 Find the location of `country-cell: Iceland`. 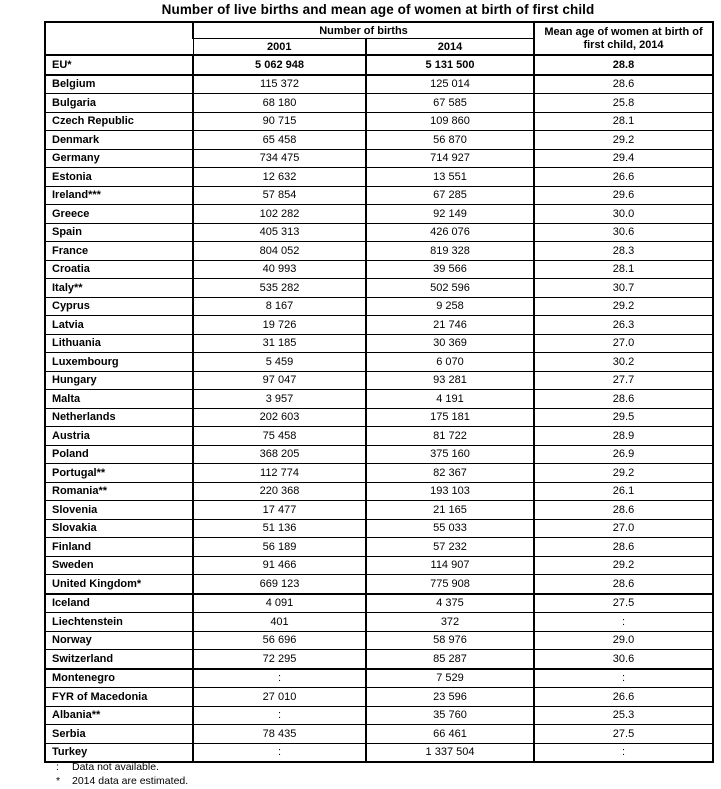

country-cell: Iceland is located at coordinates (119, 603).